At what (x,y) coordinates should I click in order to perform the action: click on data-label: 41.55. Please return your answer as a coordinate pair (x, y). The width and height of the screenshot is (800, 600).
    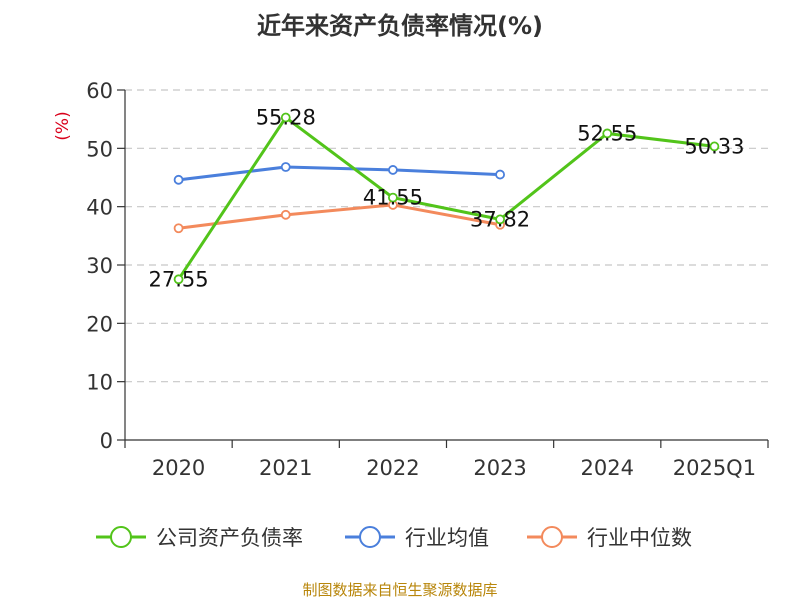
    Looking at the image, I should click on (393, 198).